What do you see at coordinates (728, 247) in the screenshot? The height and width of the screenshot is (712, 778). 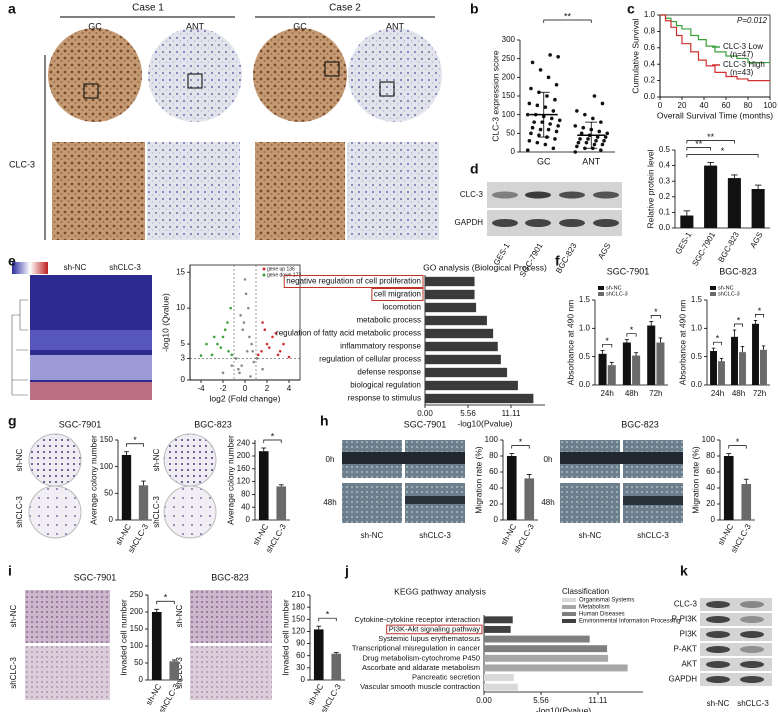 I see `x-tick-label: BGC-823` at bounding box center [728, 247].